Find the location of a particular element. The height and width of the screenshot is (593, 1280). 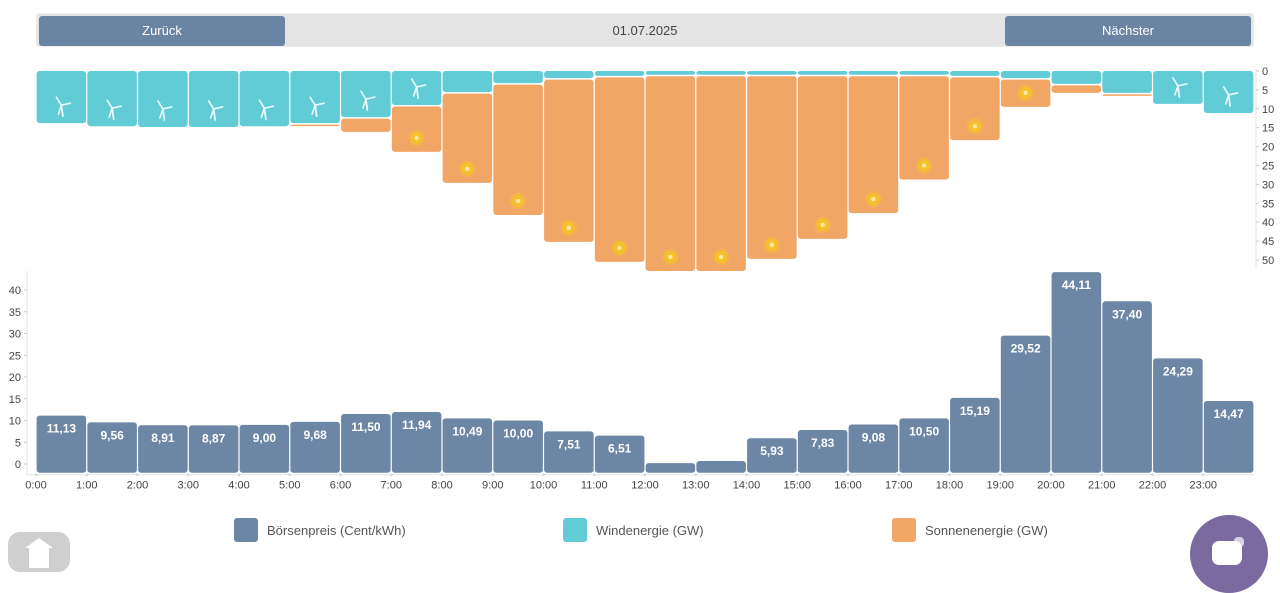

price-y-tick-label: 40 is located at coordinates (15, 291).